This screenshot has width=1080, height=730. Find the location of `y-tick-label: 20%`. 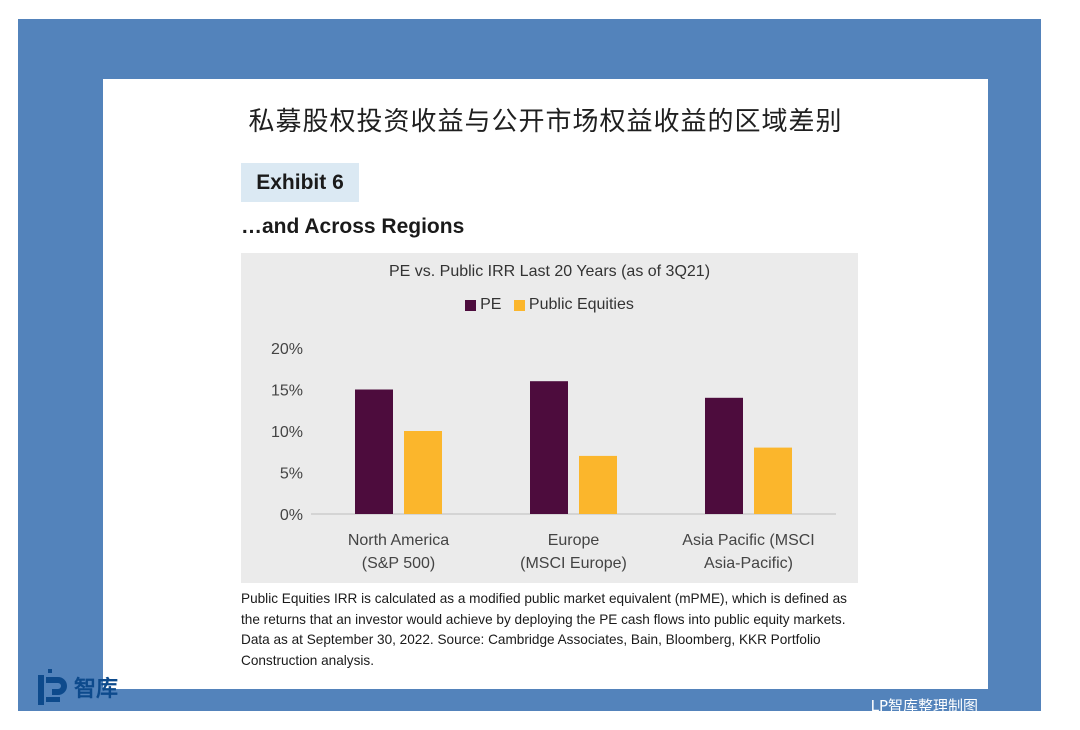

y-tick-label: 20% is located at coordinates (287, 349).